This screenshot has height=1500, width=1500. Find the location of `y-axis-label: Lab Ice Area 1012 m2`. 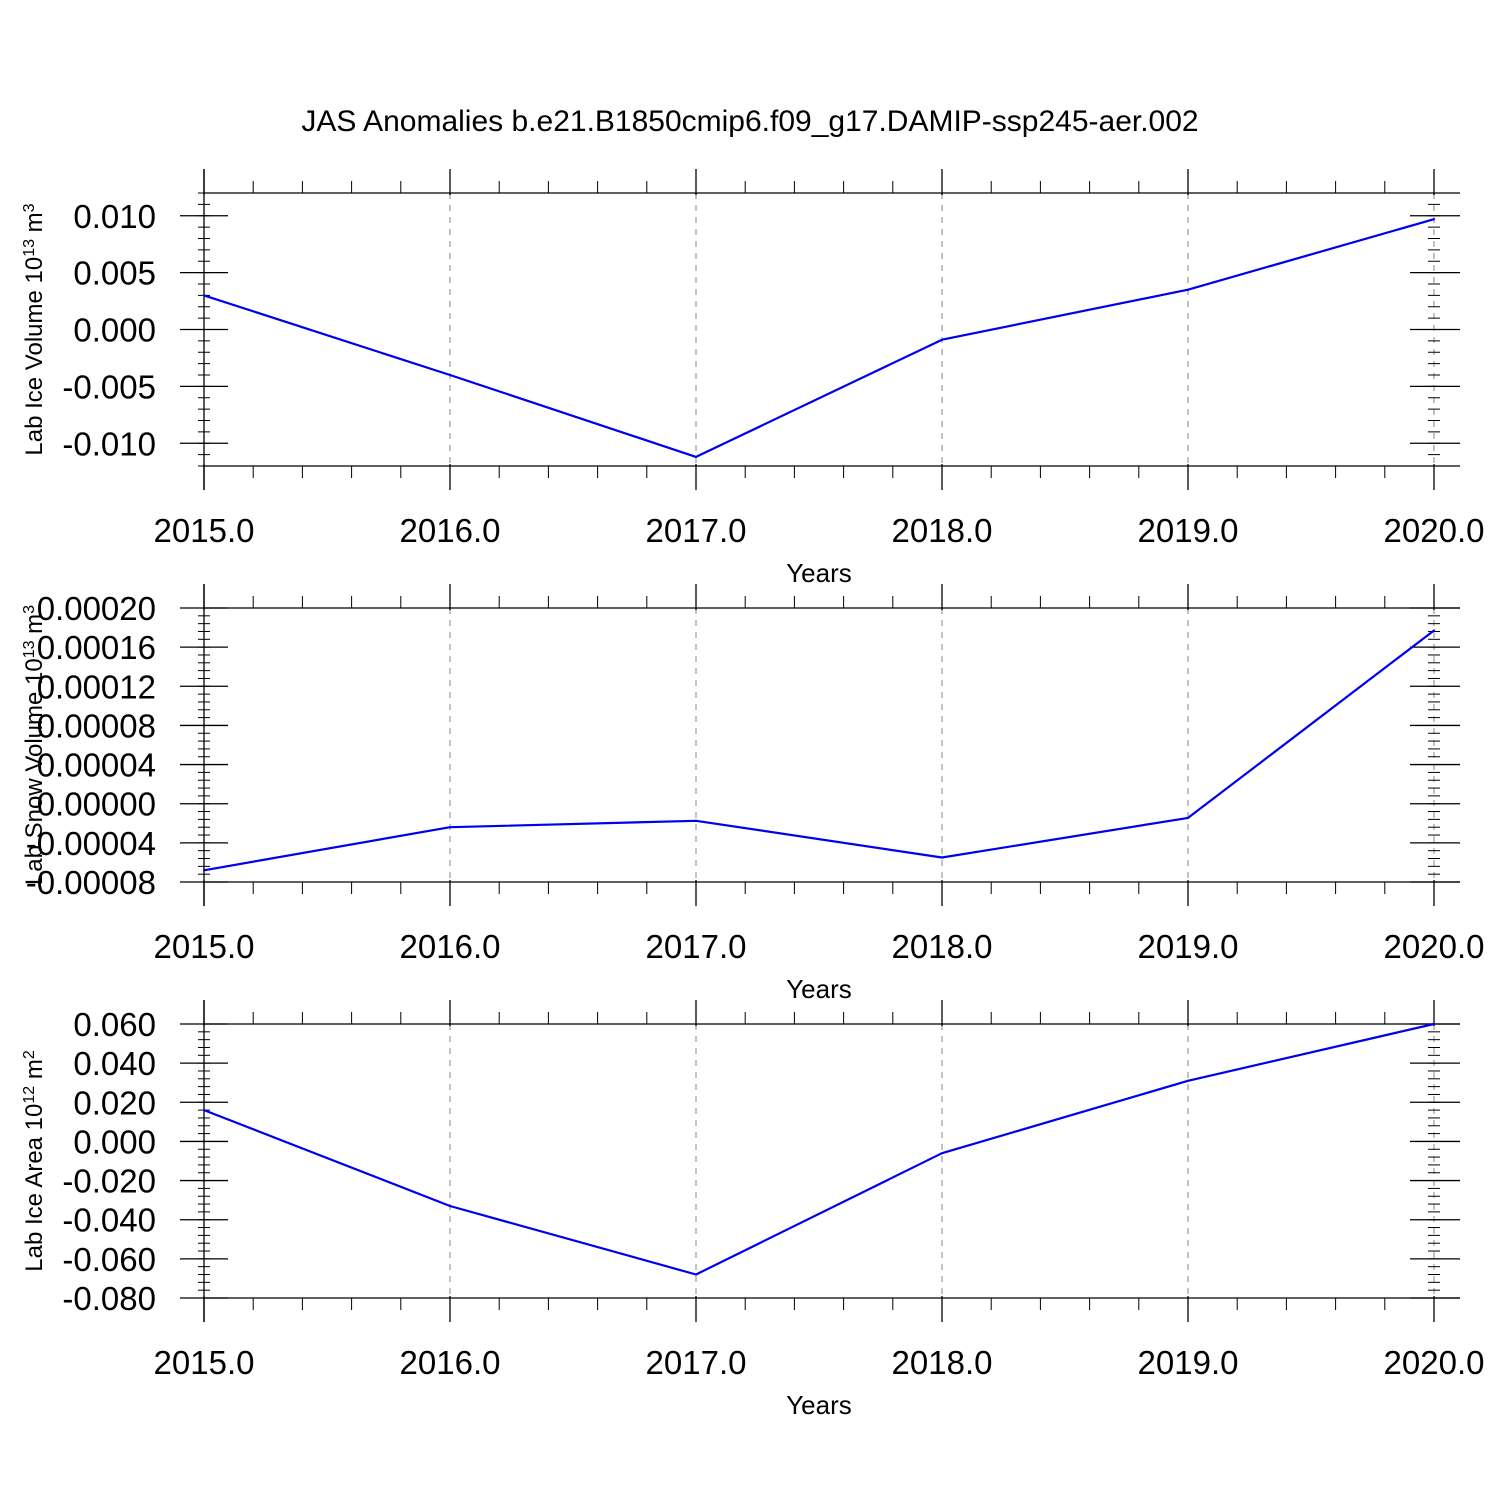

y-axis-label: Lab Ice Area 1012 m2 is located at coordinates (35, 1161).